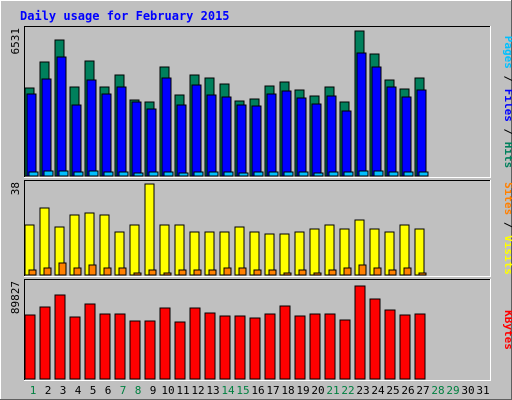  What do you see at coordinates (467, 390) in the screenshot?
I see `x-tick-label-day-30: 30` at bounding box center [467, 390].